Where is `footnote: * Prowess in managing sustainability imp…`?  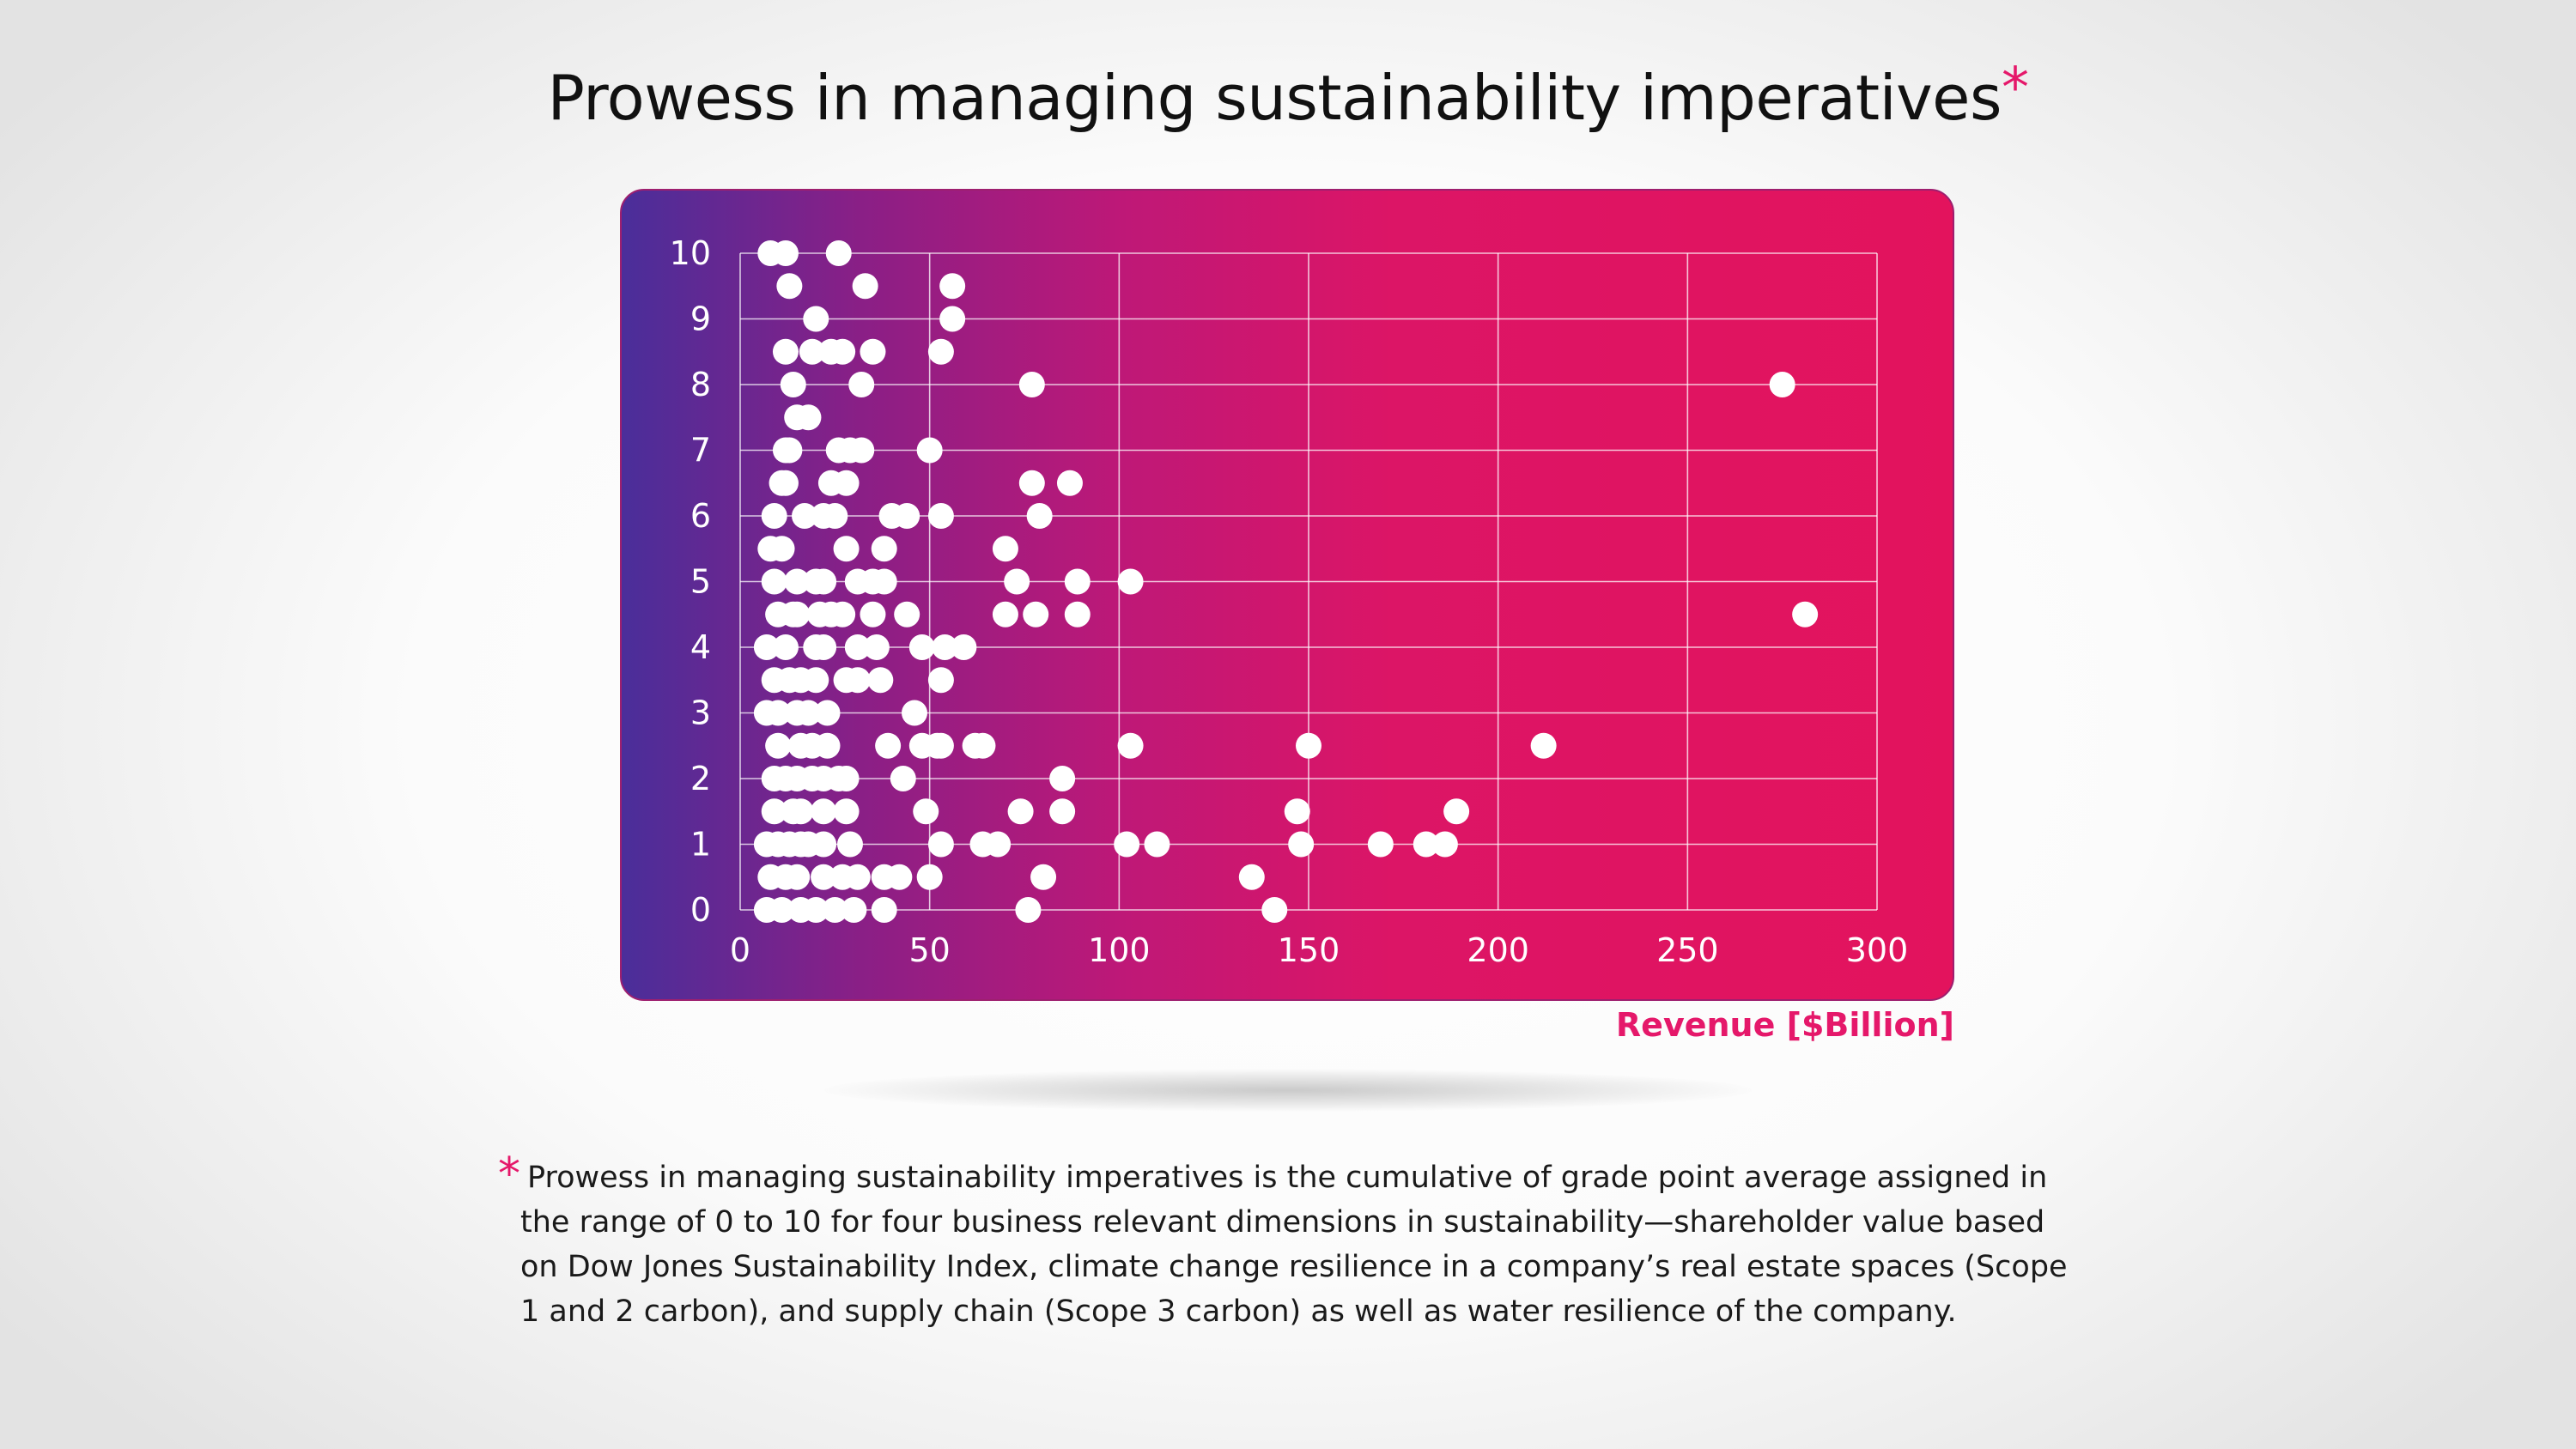
footnote: * Prowess in managing sustainability imp… is located at coordinates (1290, 1243).